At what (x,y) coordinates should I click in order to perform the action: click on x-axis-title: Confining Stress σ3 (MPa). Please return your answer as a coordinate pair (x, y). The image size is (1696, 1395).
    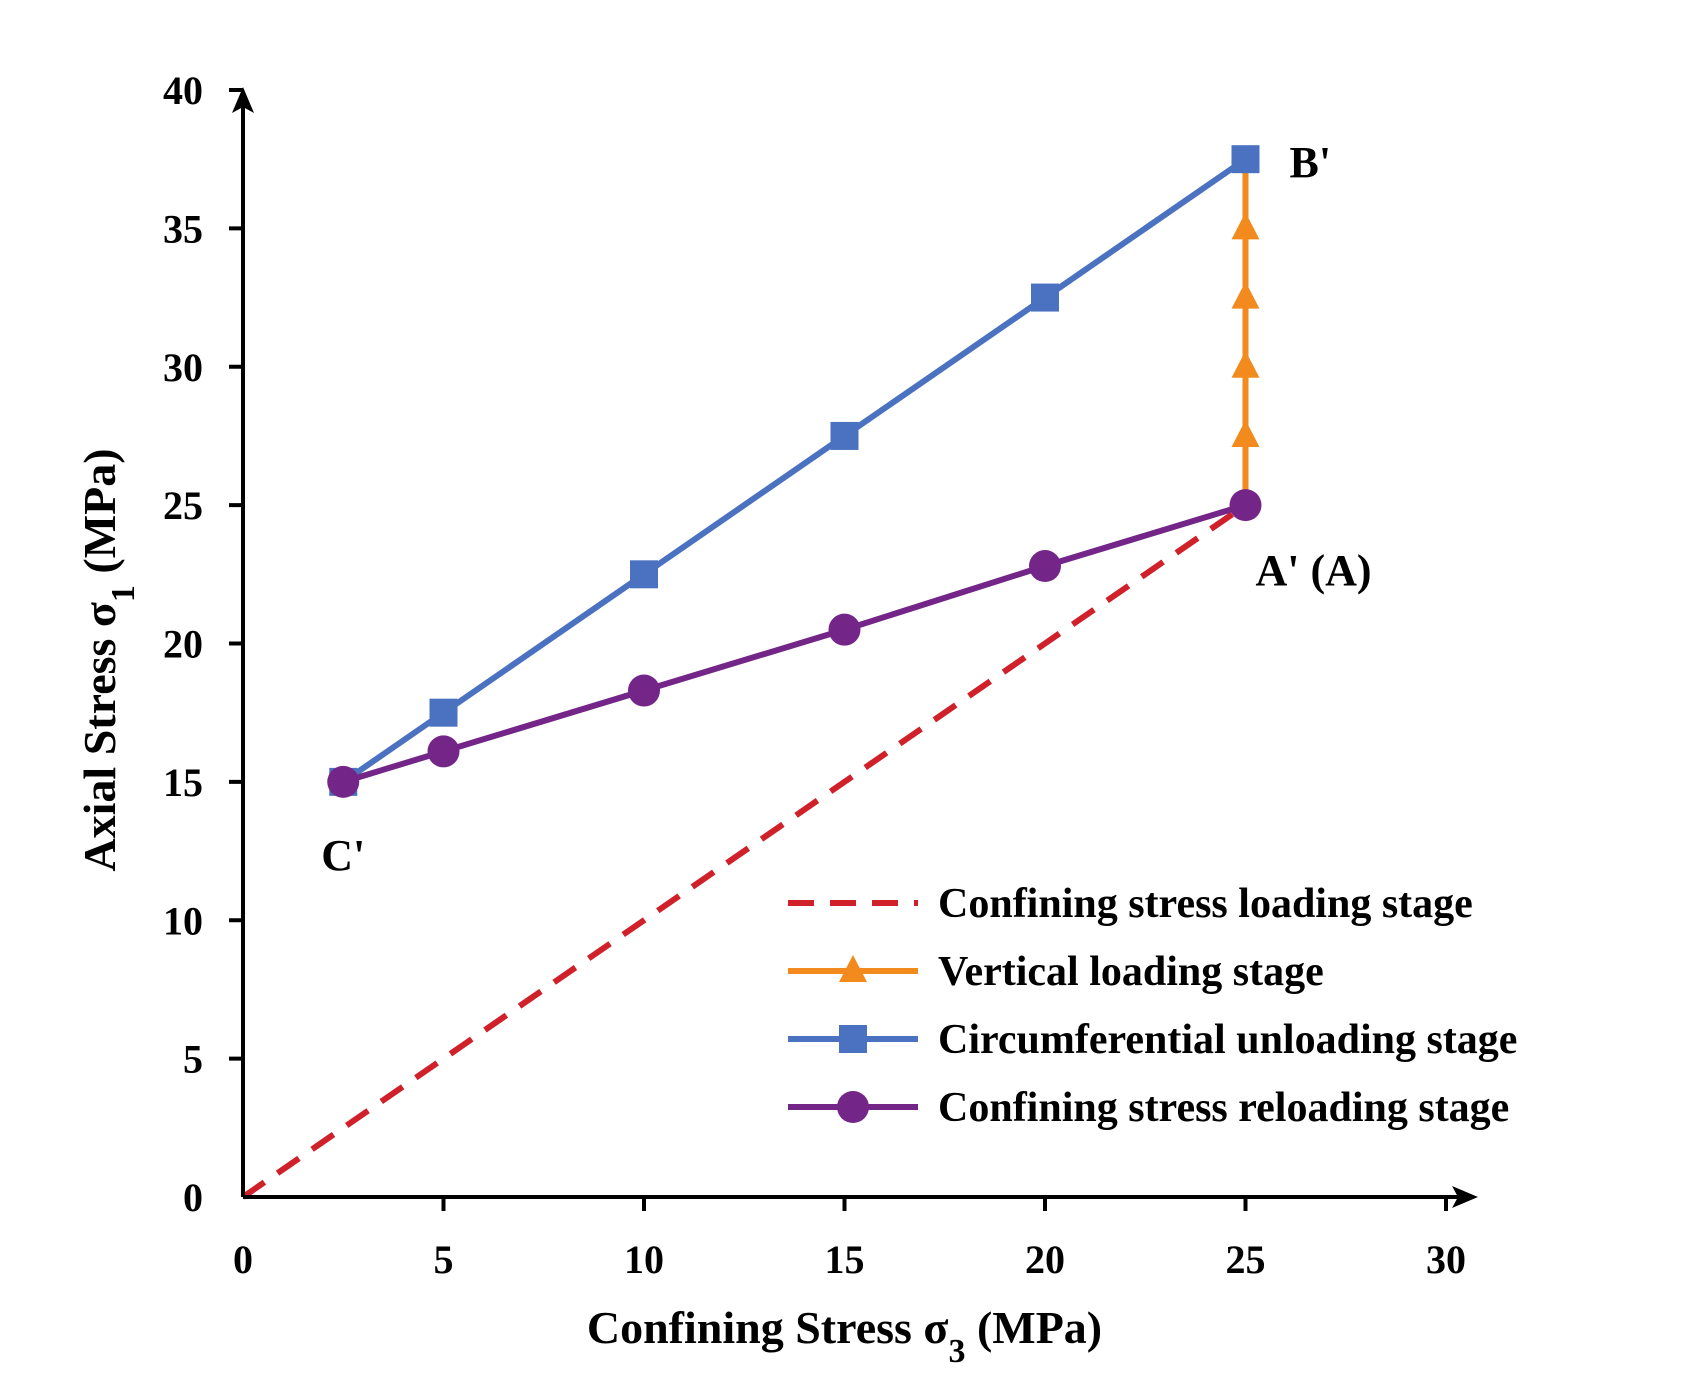
    Looking at the image, I should click on (844, 1336).